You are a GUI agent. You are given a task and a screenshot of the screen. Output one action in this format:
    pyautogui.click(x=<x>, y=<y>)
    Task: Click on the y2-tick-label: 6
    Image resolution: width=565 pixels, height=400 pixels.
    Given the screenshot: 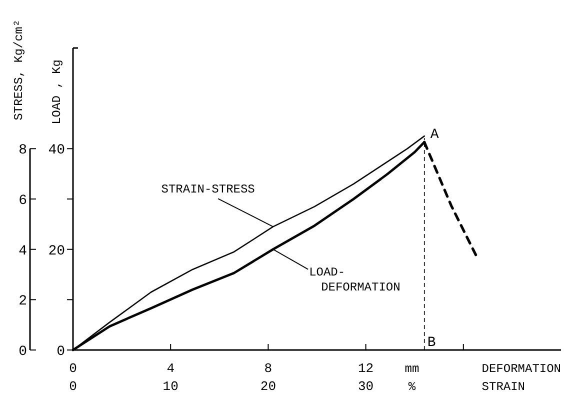 What is the action you would take?
    pyautogui.click(x=22, y=201)
    